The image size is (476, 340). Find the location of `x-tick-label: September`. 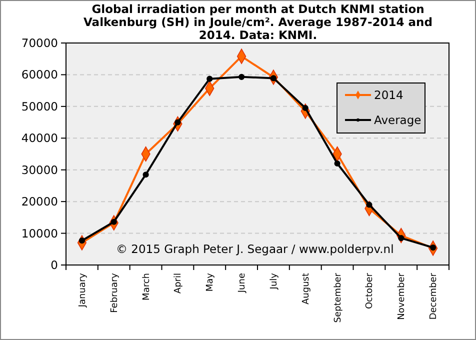

x-tick-label: September is located at coordinates (338, 297).